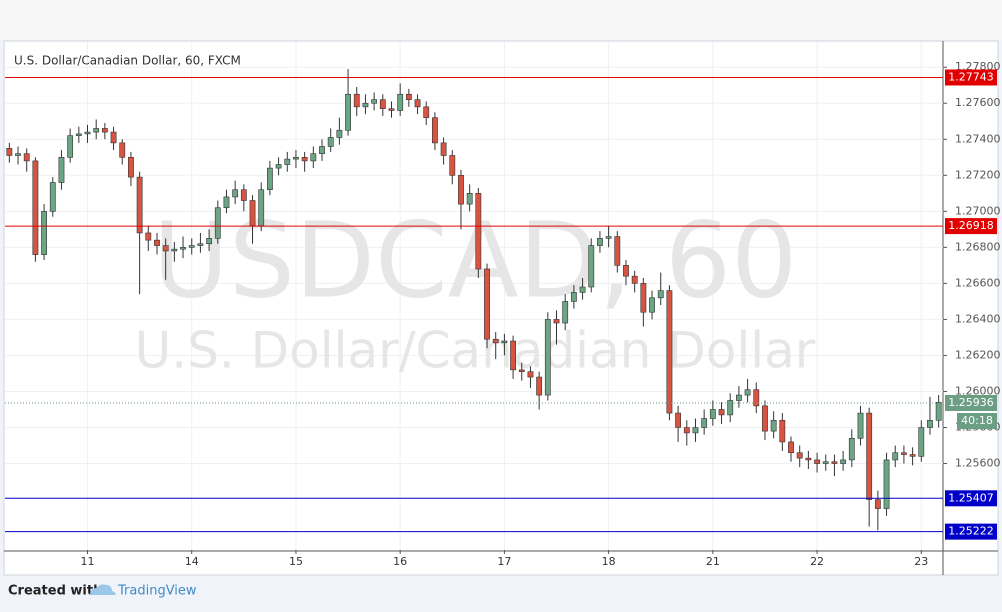 This screenshot has width=1002, height=612. I want to click on top-bar, so click(501, 20).